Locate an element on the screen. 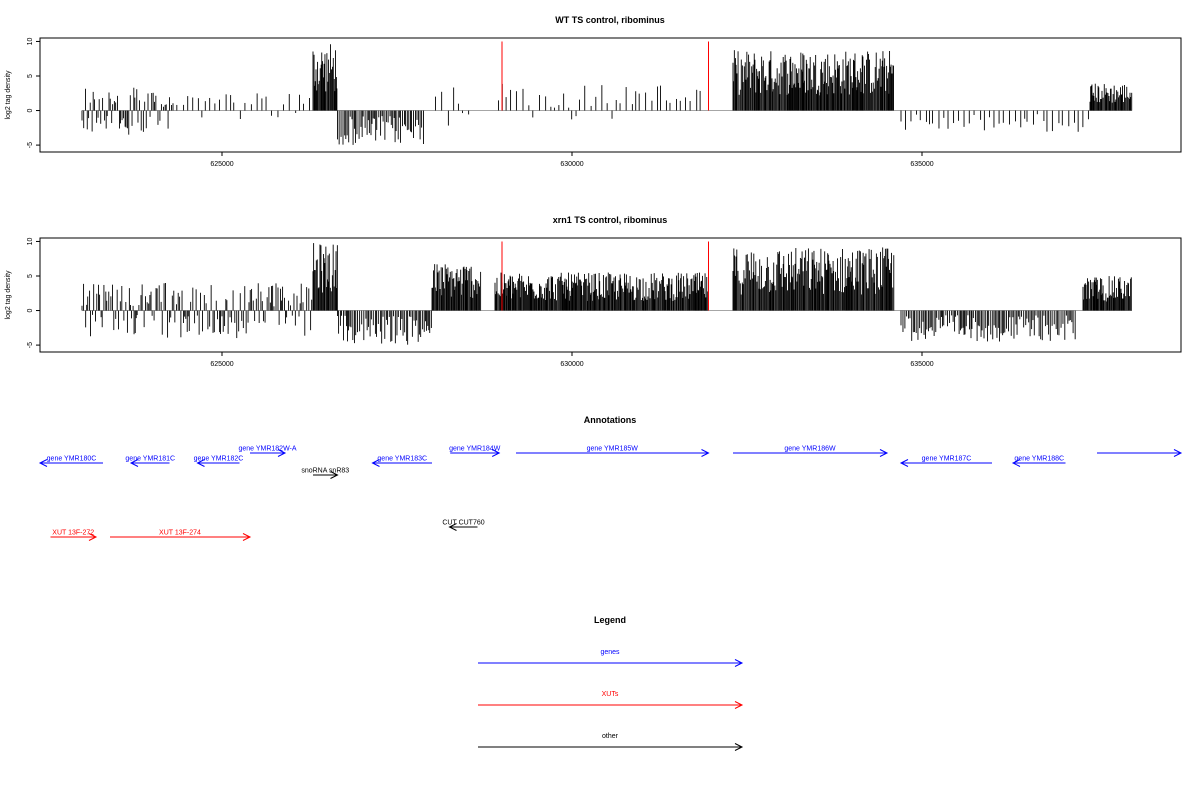 This screenshot has width=1200, height=800. xut-label: XUT 13F-274 is located at coordinates (180, 533).